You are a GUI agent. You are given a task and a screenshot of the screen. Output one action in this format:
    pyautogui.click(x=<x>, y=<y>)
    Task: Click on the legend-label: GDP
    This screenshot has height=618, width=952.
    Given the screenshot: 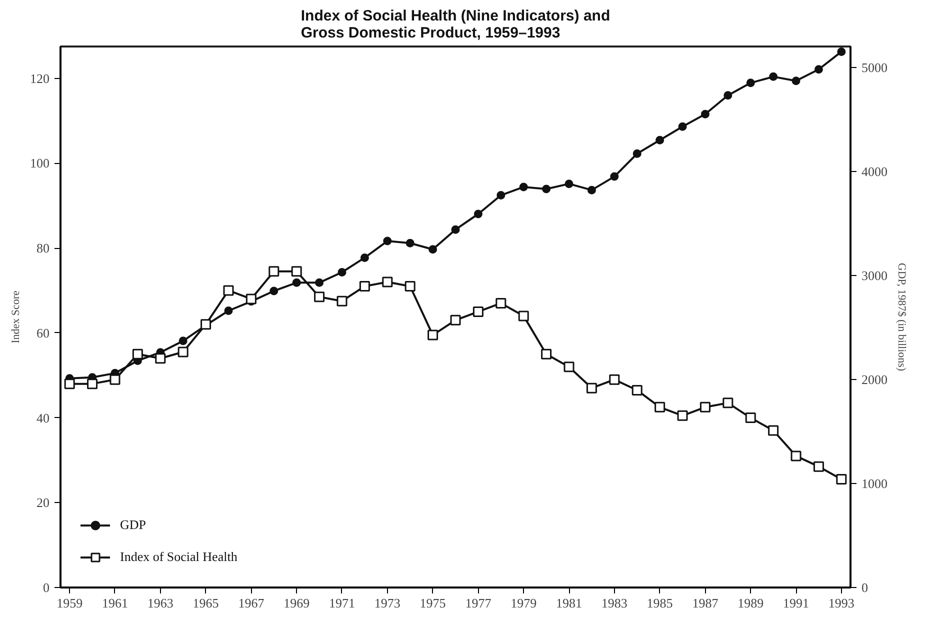 What is the action you would take?
    pyautogui.click(x=133, y=525)
    